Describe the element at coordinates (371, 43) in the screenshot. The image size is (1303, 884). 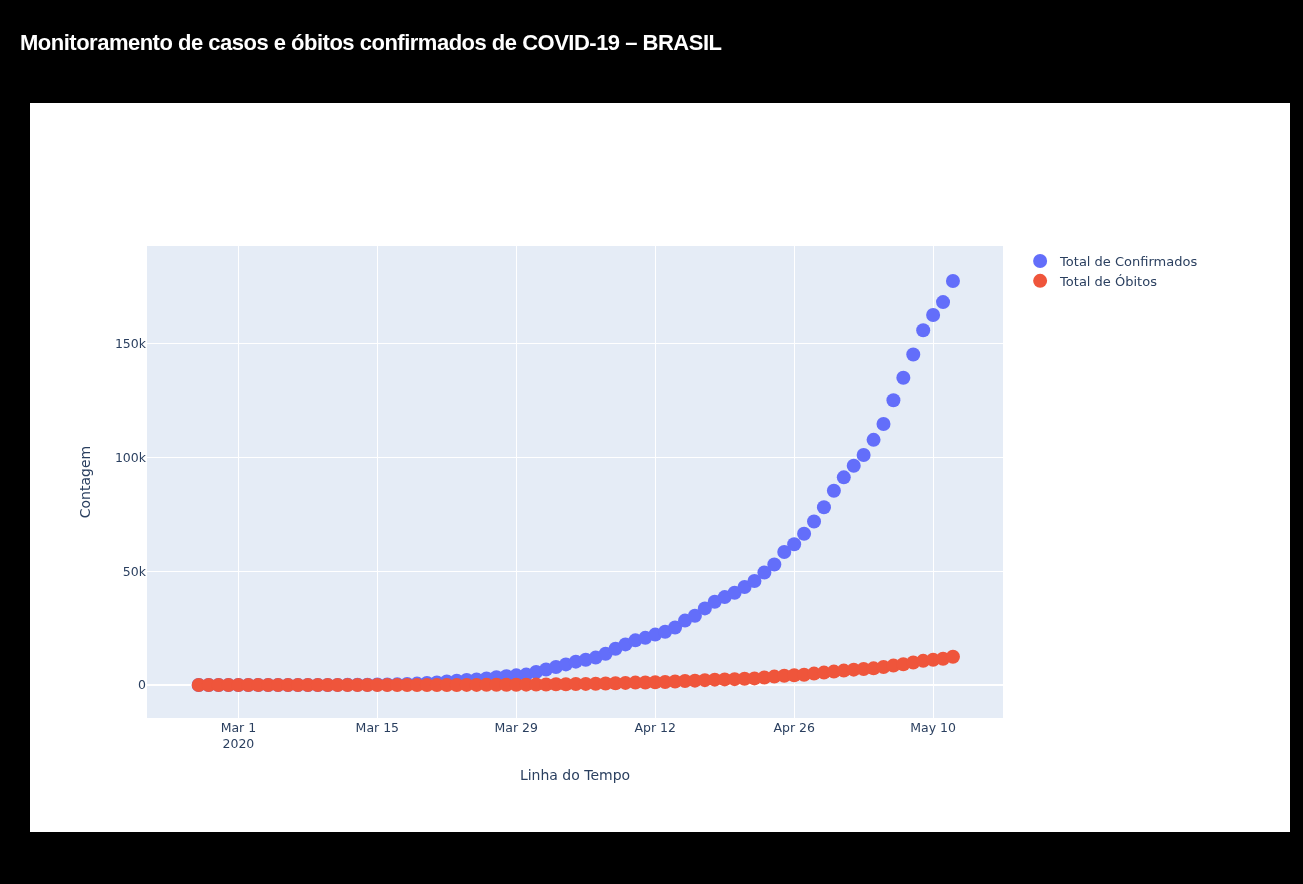
I see `chart-title: Monitoramento de casos e óbitos confirmados de COVID-19 – BRASIL` at that location.